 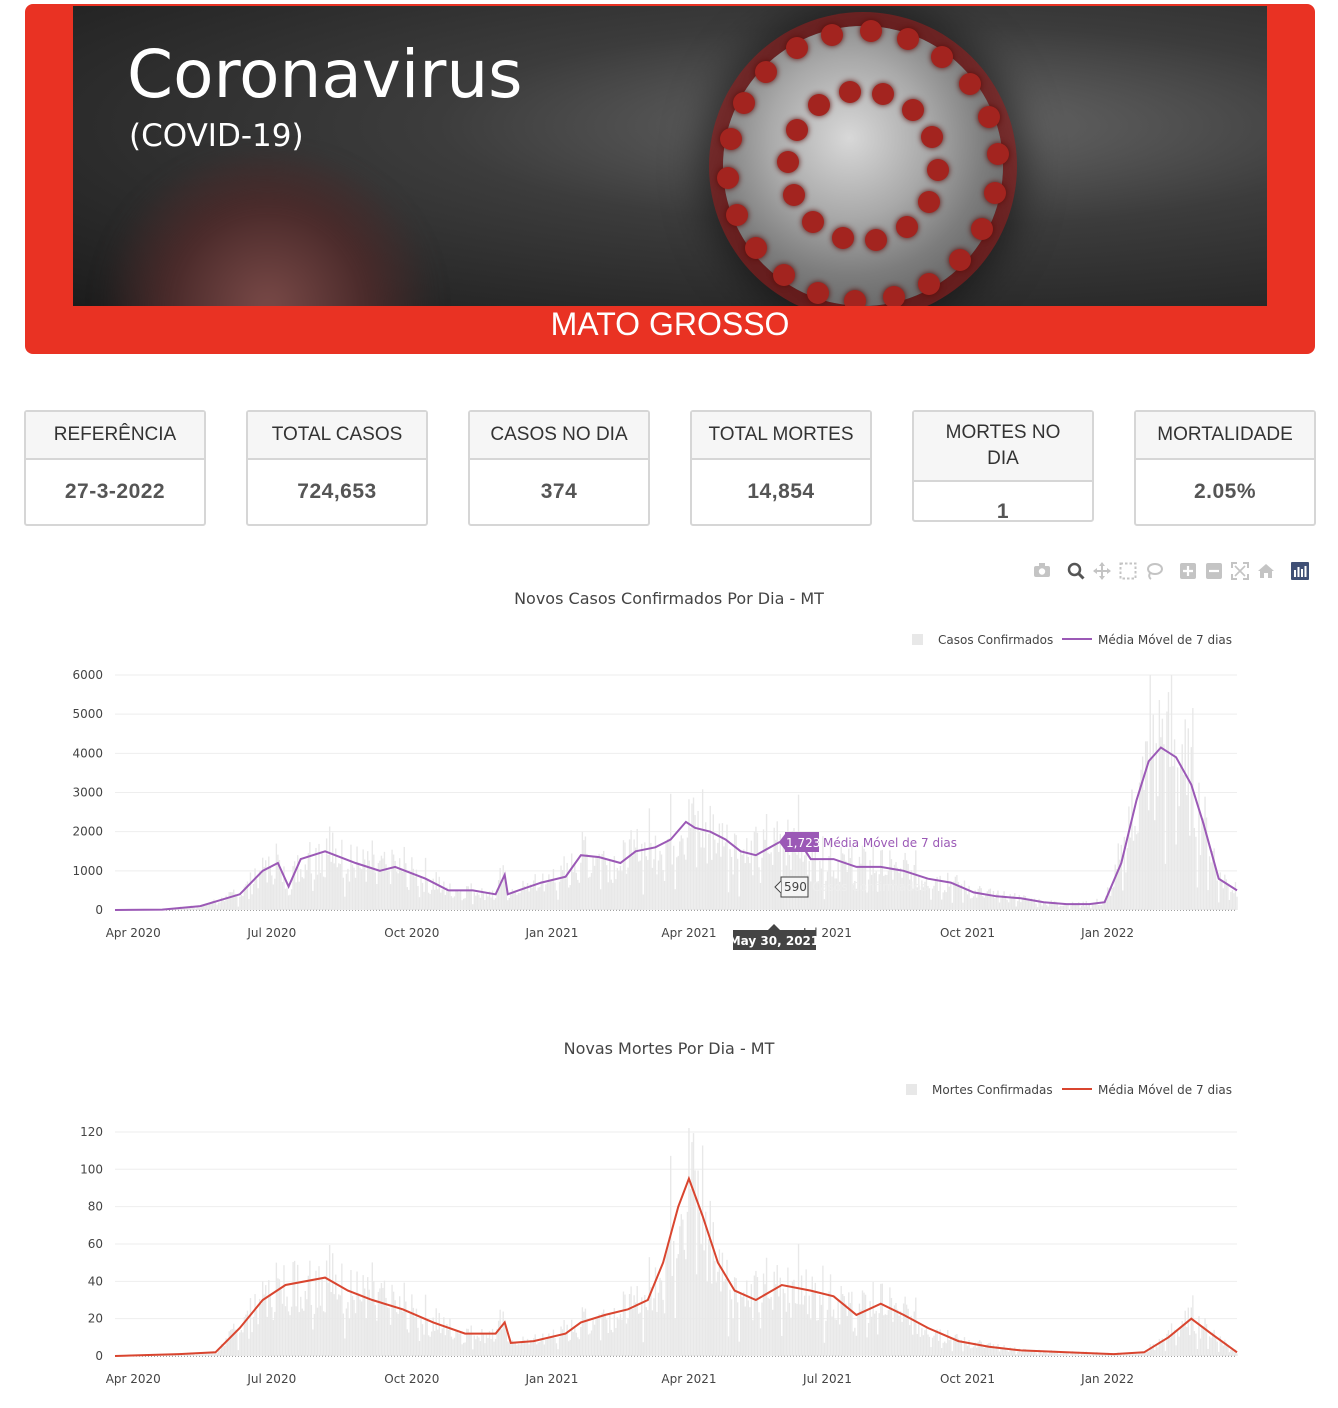 I want to click on box-select-icon, so click(x=1128, y=572).